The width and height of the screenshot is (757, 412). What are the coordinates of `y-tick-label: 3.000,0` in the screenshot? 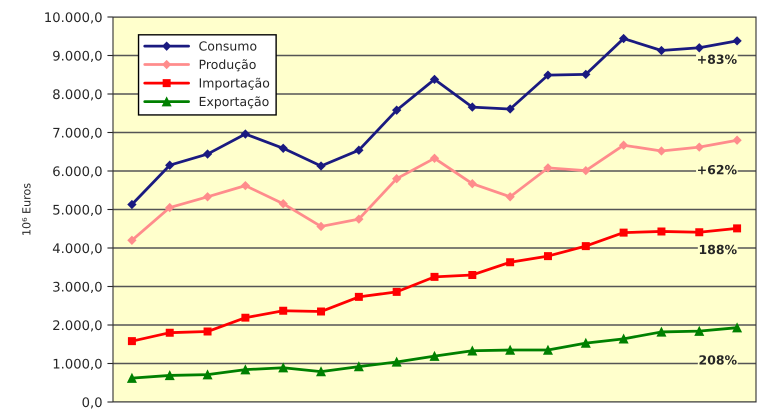 It's located at (77, 288).